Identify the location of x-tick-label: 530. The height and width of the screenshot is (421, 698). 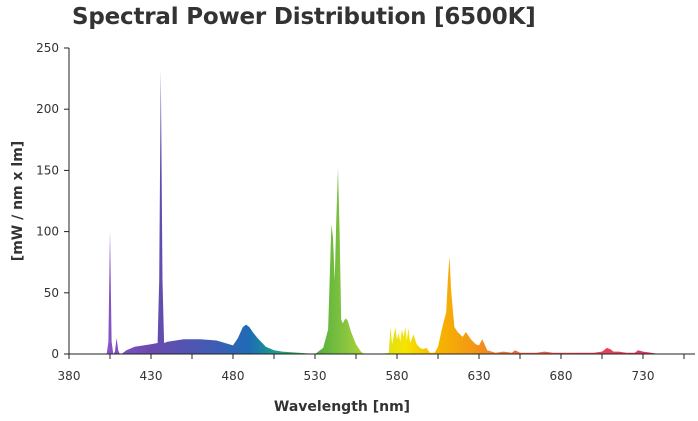
(315, 376).